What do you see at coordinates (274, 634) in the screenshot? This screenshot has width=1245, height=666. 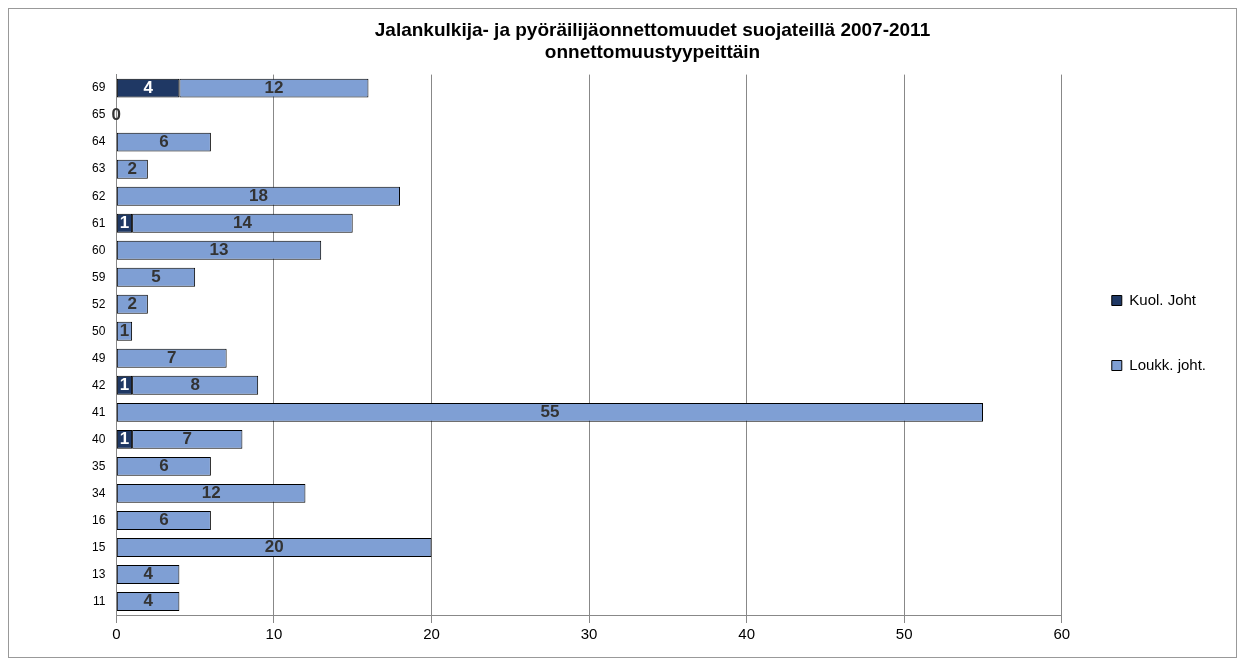 I see `x-tick-label: 10` at bounding box center [274, 634].